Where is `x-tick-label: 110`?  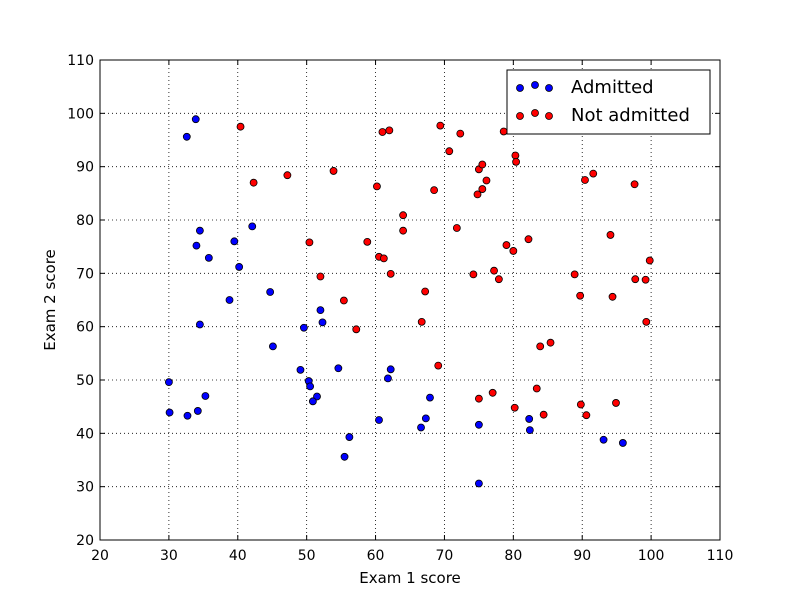 x-tick-label: 110 is located at coordinates (720, 556).